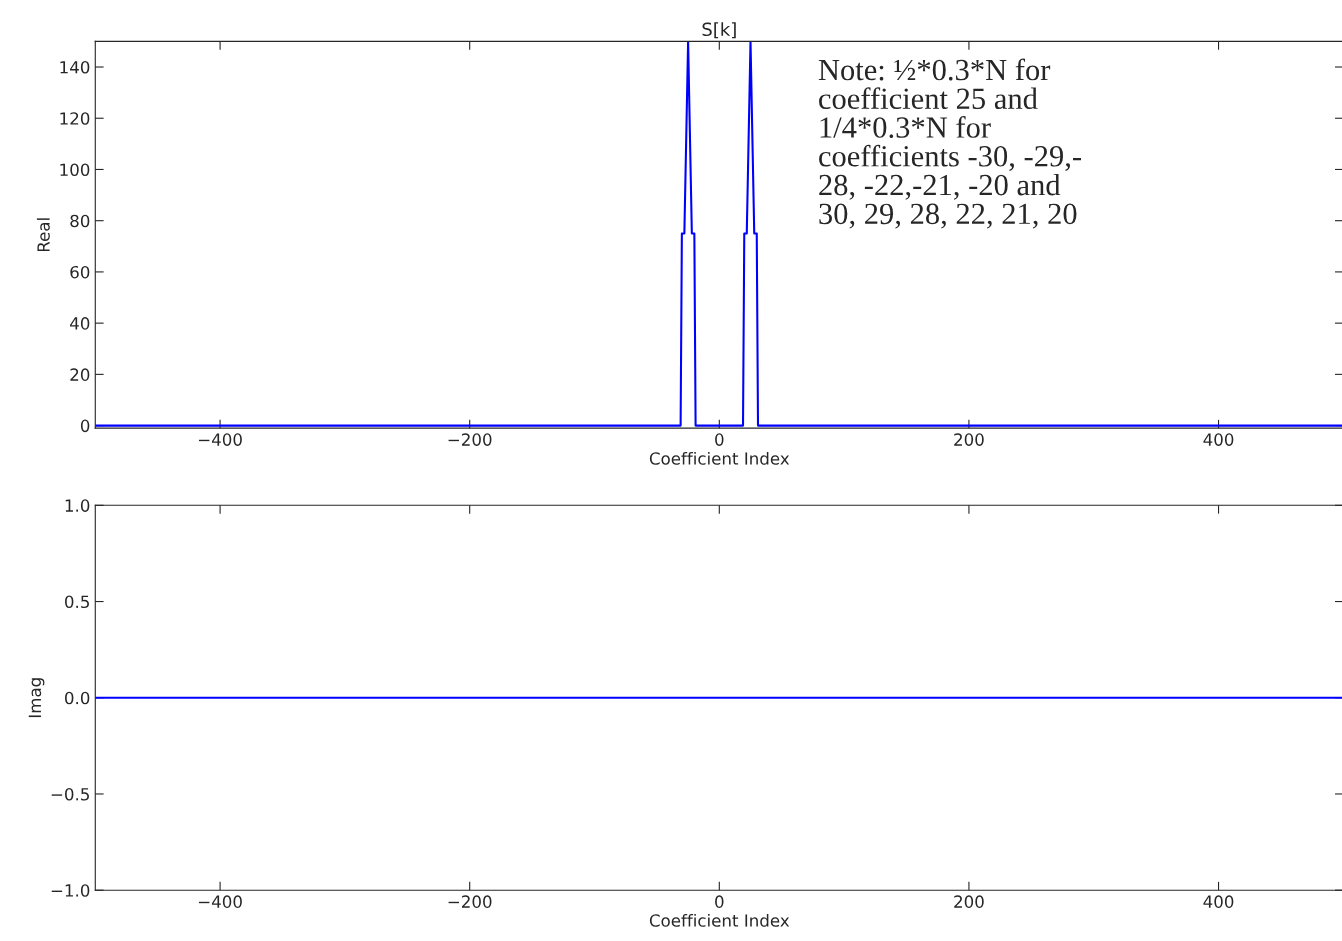 The width and height of the screenshot is (1342, 941). I want to click on y-tick-label: 20, so click(80, 374).